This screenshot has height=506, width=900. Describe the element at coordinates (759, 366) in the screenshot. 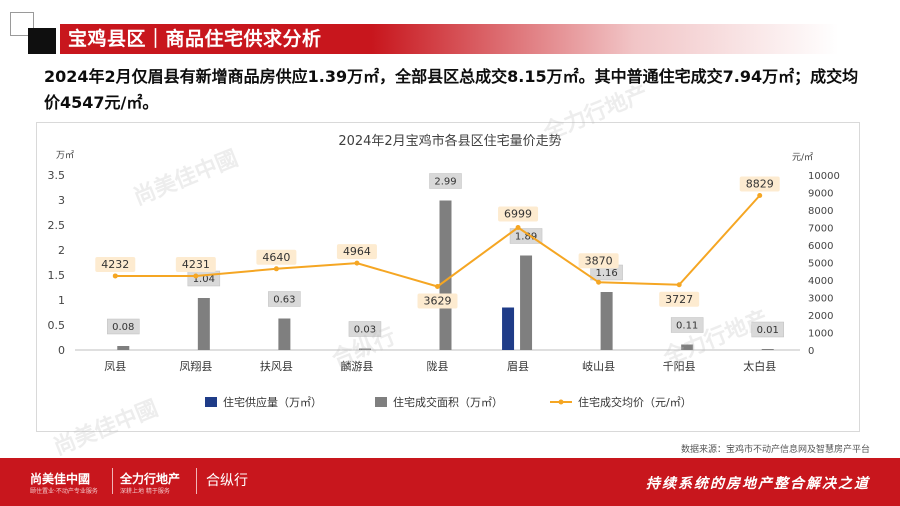

I see `x-tick-label: 太白县` at that location.